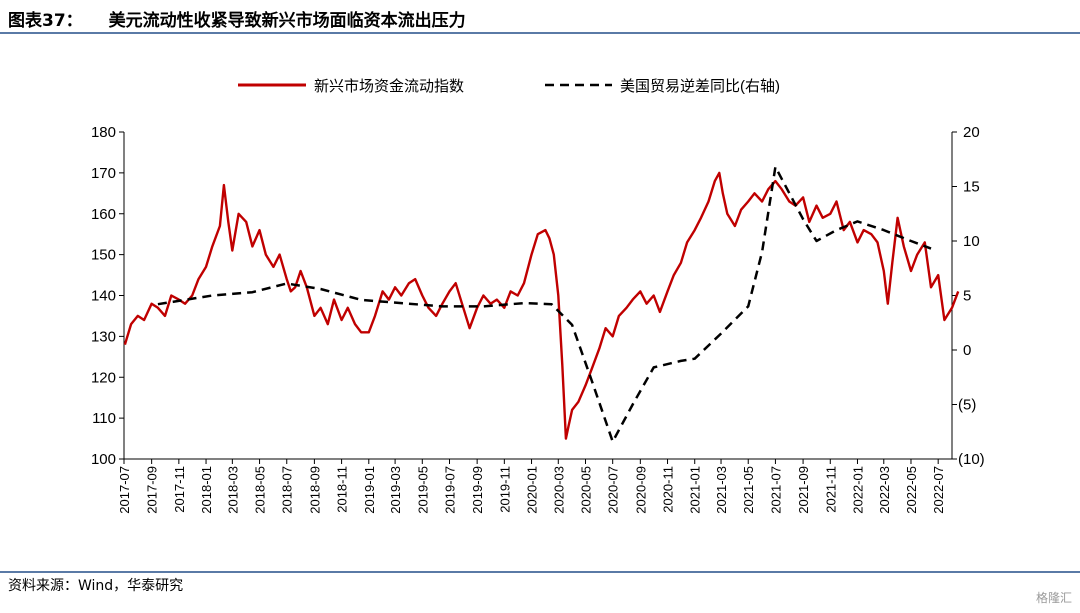 This screenshot has width=1080, height=613. I want to click on x-tick-label: 2022-07, so click(938, 490).